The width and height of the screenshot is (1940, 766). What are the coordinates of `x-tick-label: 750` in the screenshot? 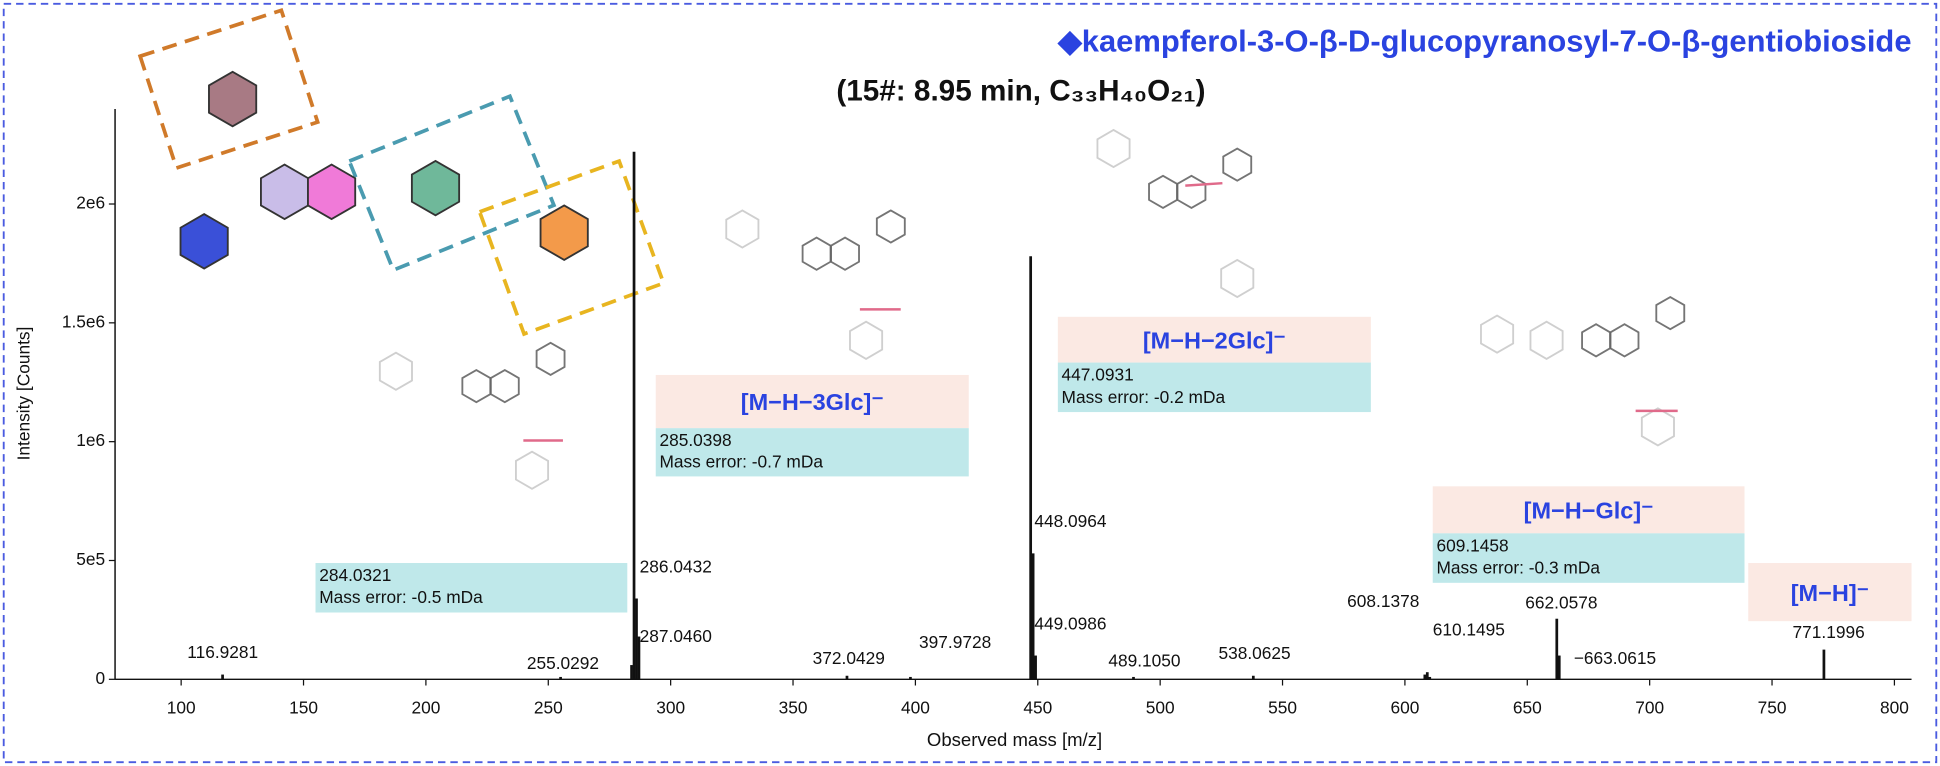 It's located at (1772, 708).